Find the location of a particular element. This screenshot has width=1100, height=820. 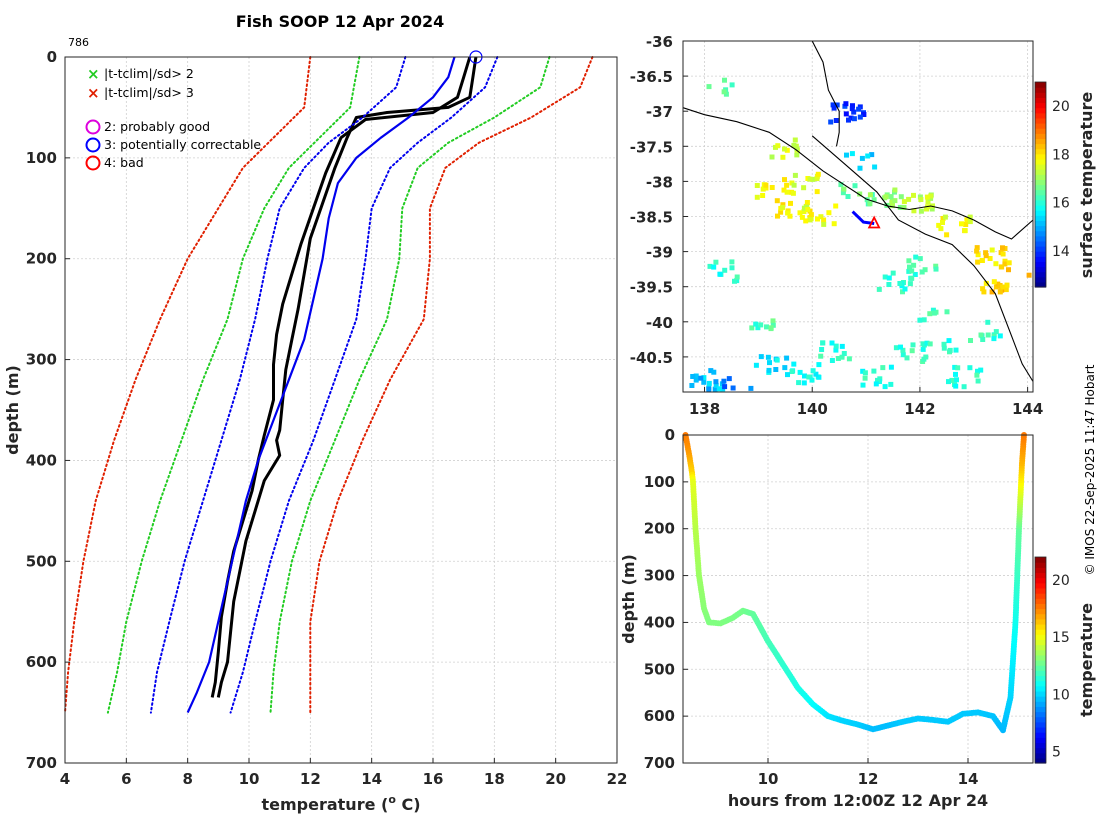

map-y-tick-label: -38.5 is located at coordinates (651, 218).